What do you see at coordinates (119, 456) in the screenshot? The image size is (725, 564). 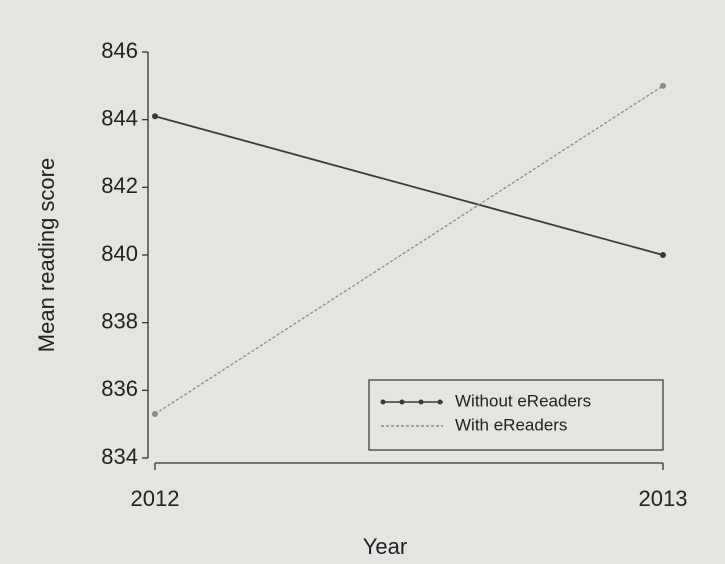 I see `y-tick-label: 834` at bounding box center [119, 456].